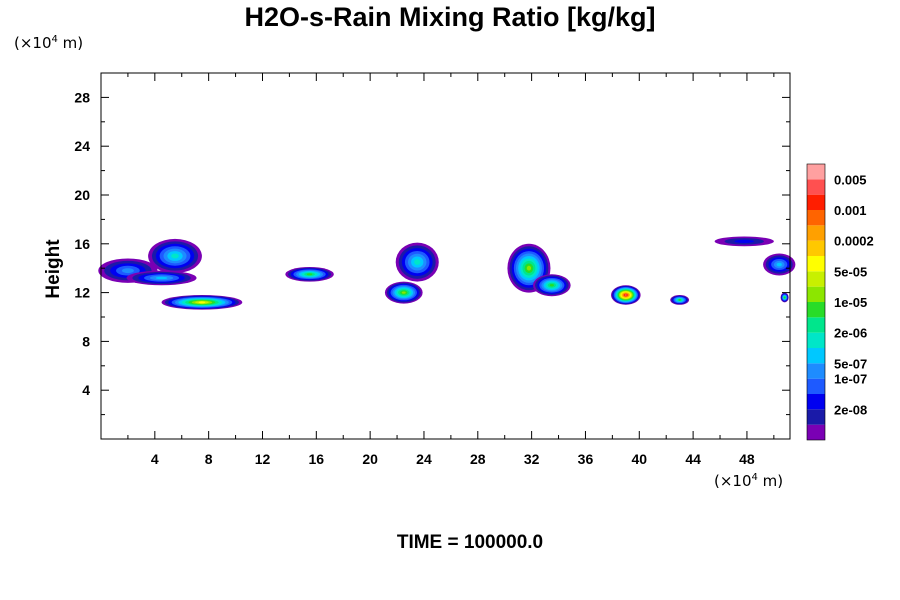 This screenshot has width=900, height=600. What do you see at coordinates (850, 333) in the screenshot?
I see `colorbar-label: 2e-06` at bounding box center [850, 333].